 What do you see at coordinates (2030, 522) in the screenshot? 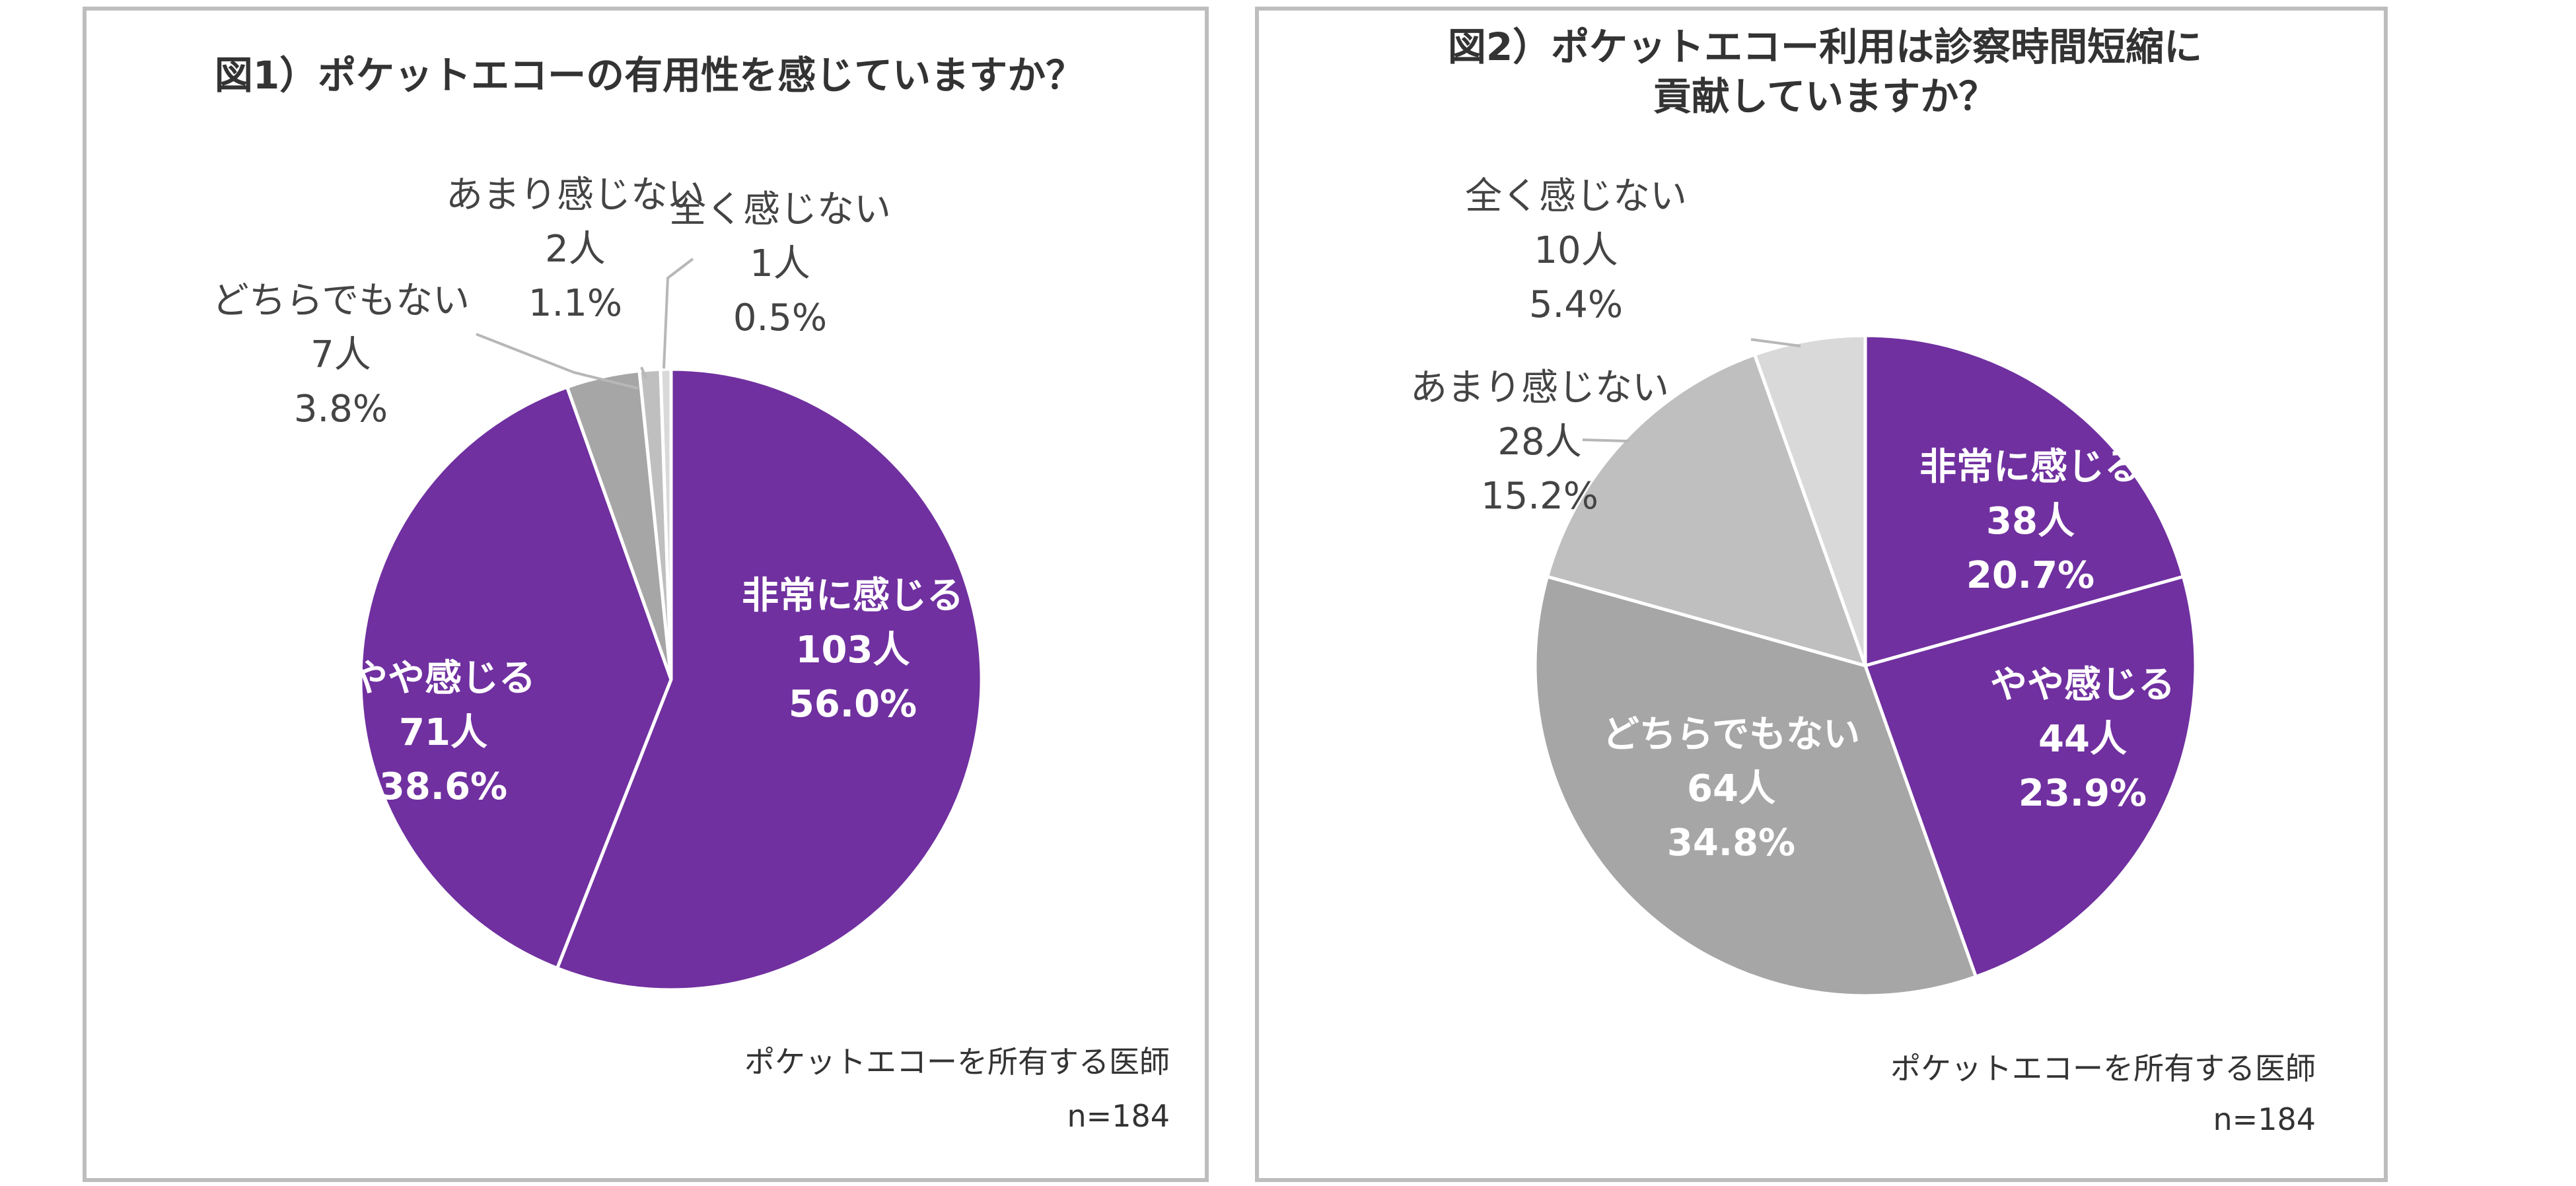
I see `slice-count-label: 38人` at bounding box center [2030, 522].